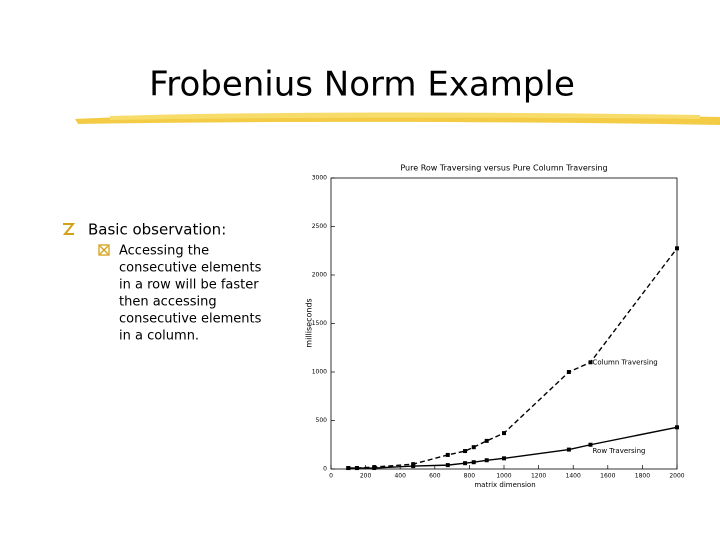 This screenshot has width=720, height=540. I want to click on y-tick-label: 500, so click(322, 420).